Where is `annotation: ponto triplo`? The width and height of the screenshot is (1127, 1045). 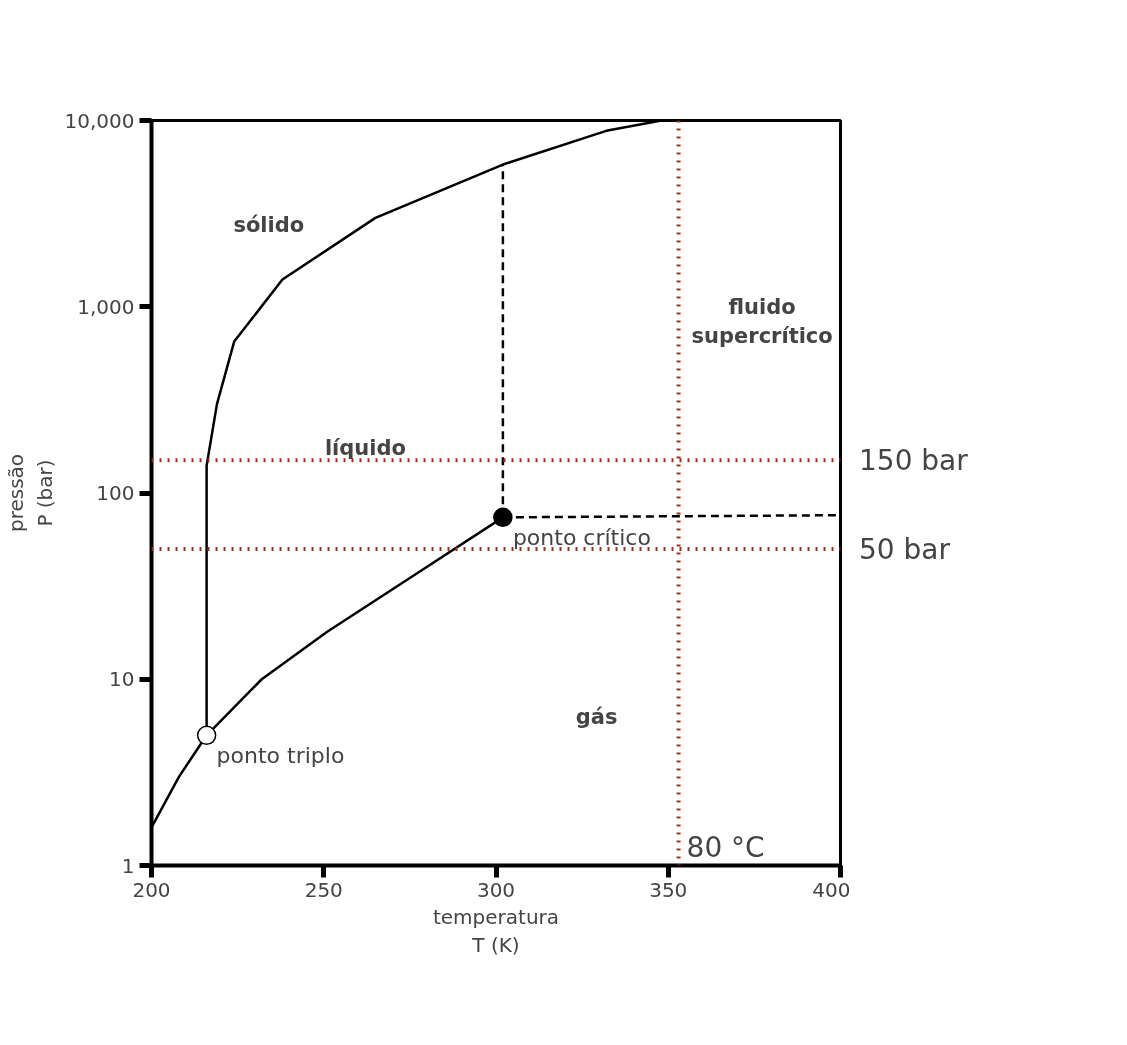
annotation: ponto triplo is located at coordinates (280, 756).